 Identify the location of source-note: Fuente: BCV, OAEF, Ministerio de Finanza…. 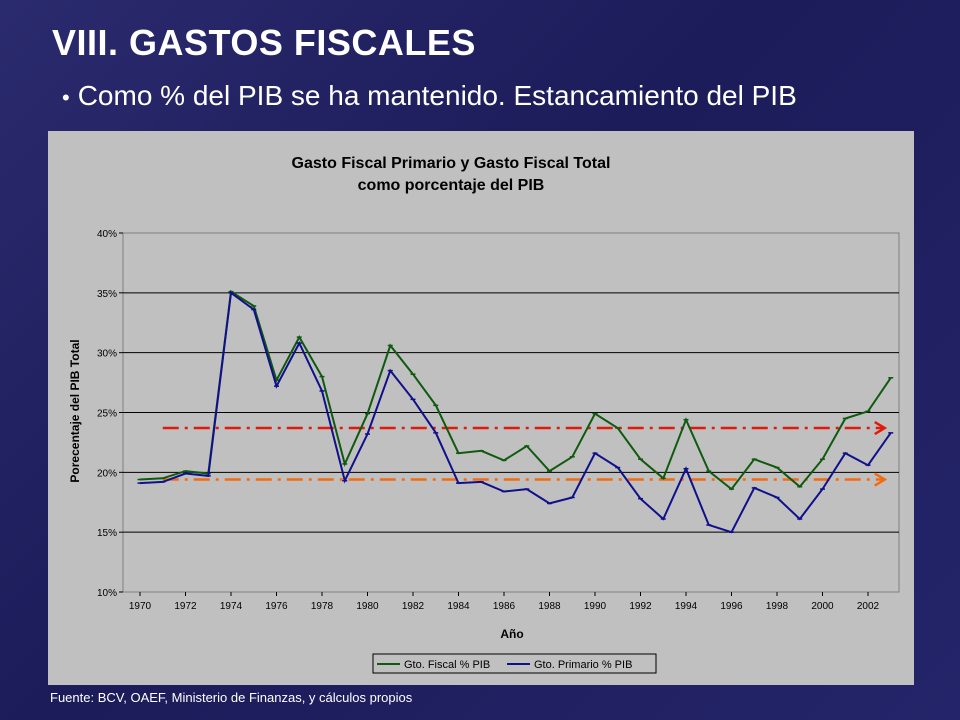
(231, 697).